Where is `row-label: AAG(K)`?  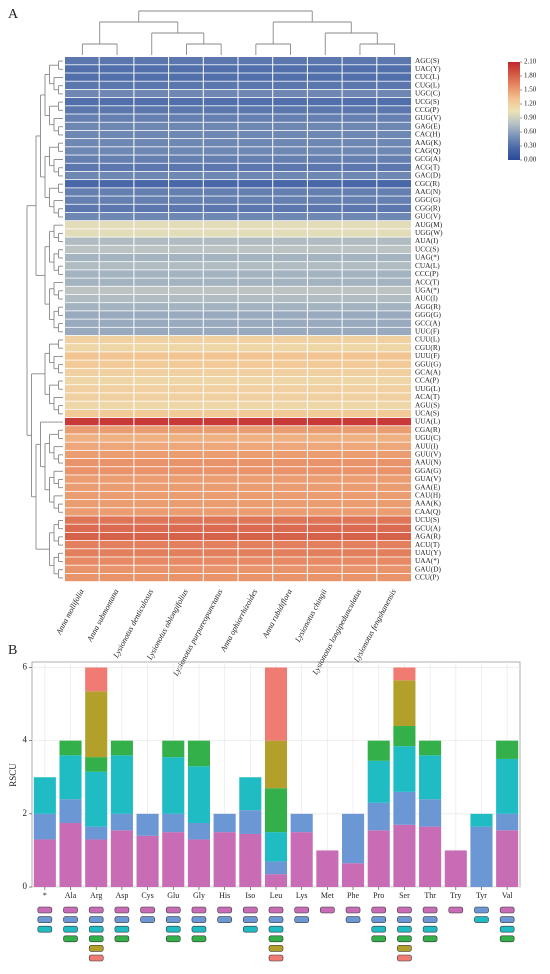 row-label: AAG(K) is located at coordinates (428, 142).